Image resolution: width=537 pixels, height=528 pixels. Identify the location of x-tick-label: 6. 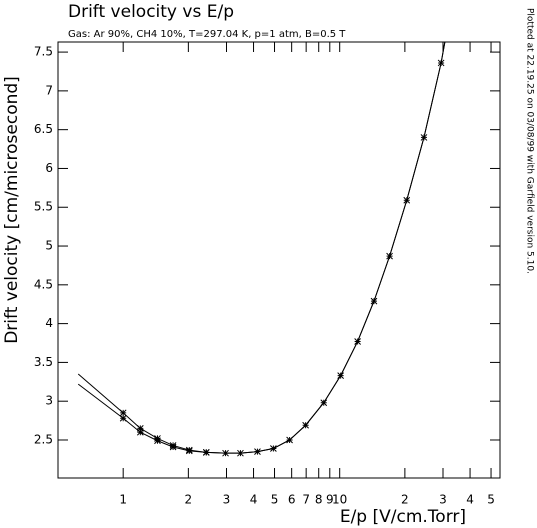
(292, 500).